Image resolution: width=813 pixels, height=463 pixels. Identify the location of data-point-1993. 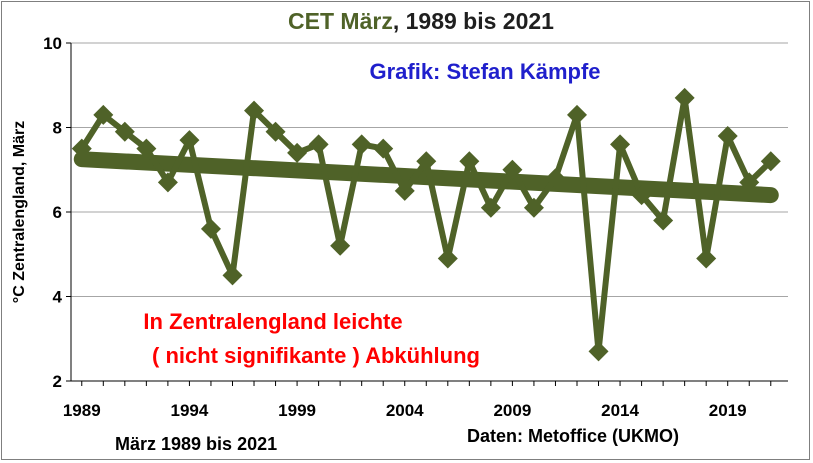
(167, 182).